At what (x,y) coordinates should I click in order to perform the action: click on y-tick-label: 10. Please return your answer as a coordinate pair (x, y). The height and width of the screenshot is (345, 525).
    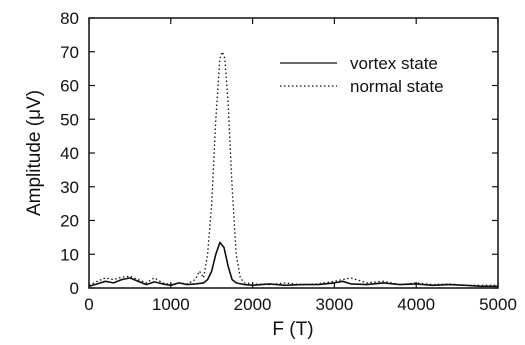
    Looking at the image, I should click on (69, 254).